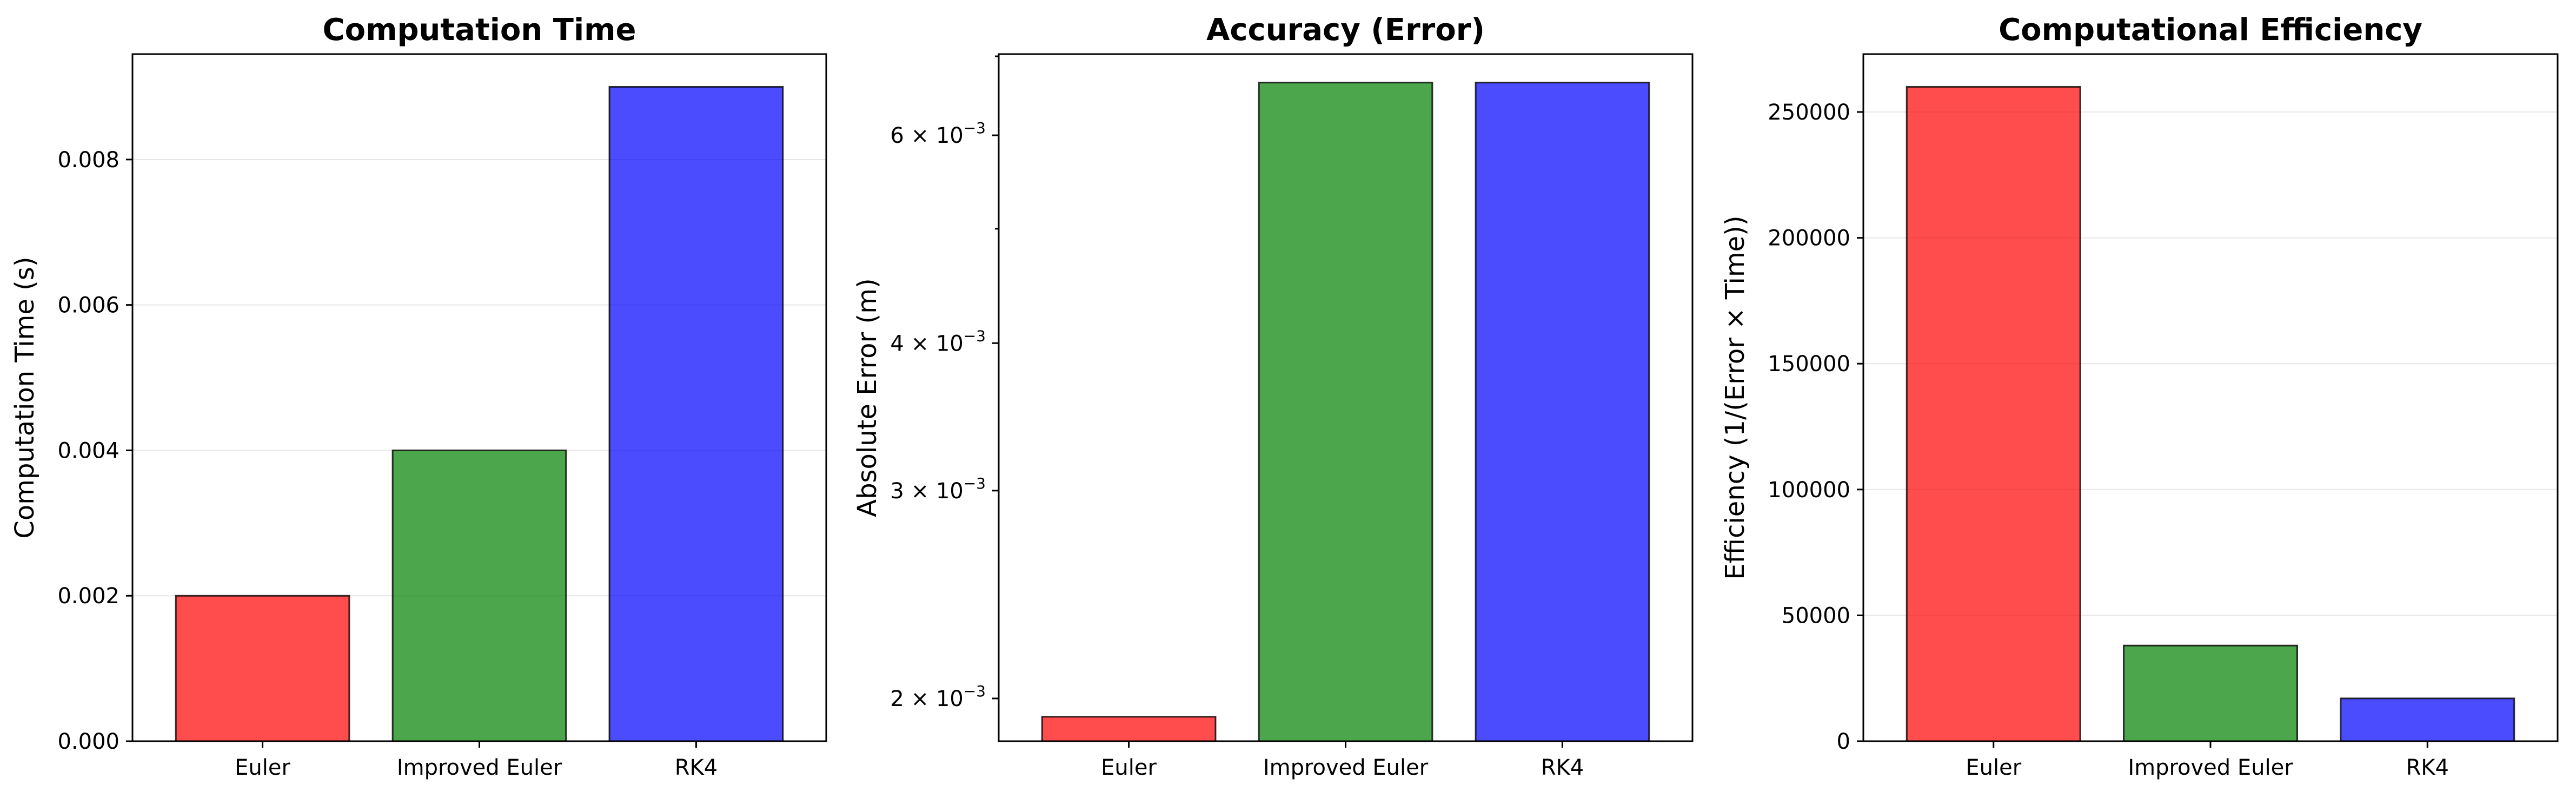 Image resolution: width=2576 pixels, height=798 pixels. Describe the element at coordinates (1735, 397) in the screenshot. I see `y-axis-label: Efficiency (1/(Error × Time))` at that location.